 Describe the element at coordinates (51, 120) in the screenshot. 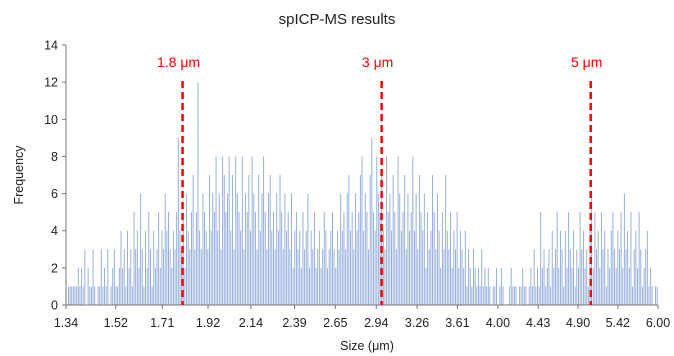

I see `y-tick-label: 10` at that location.